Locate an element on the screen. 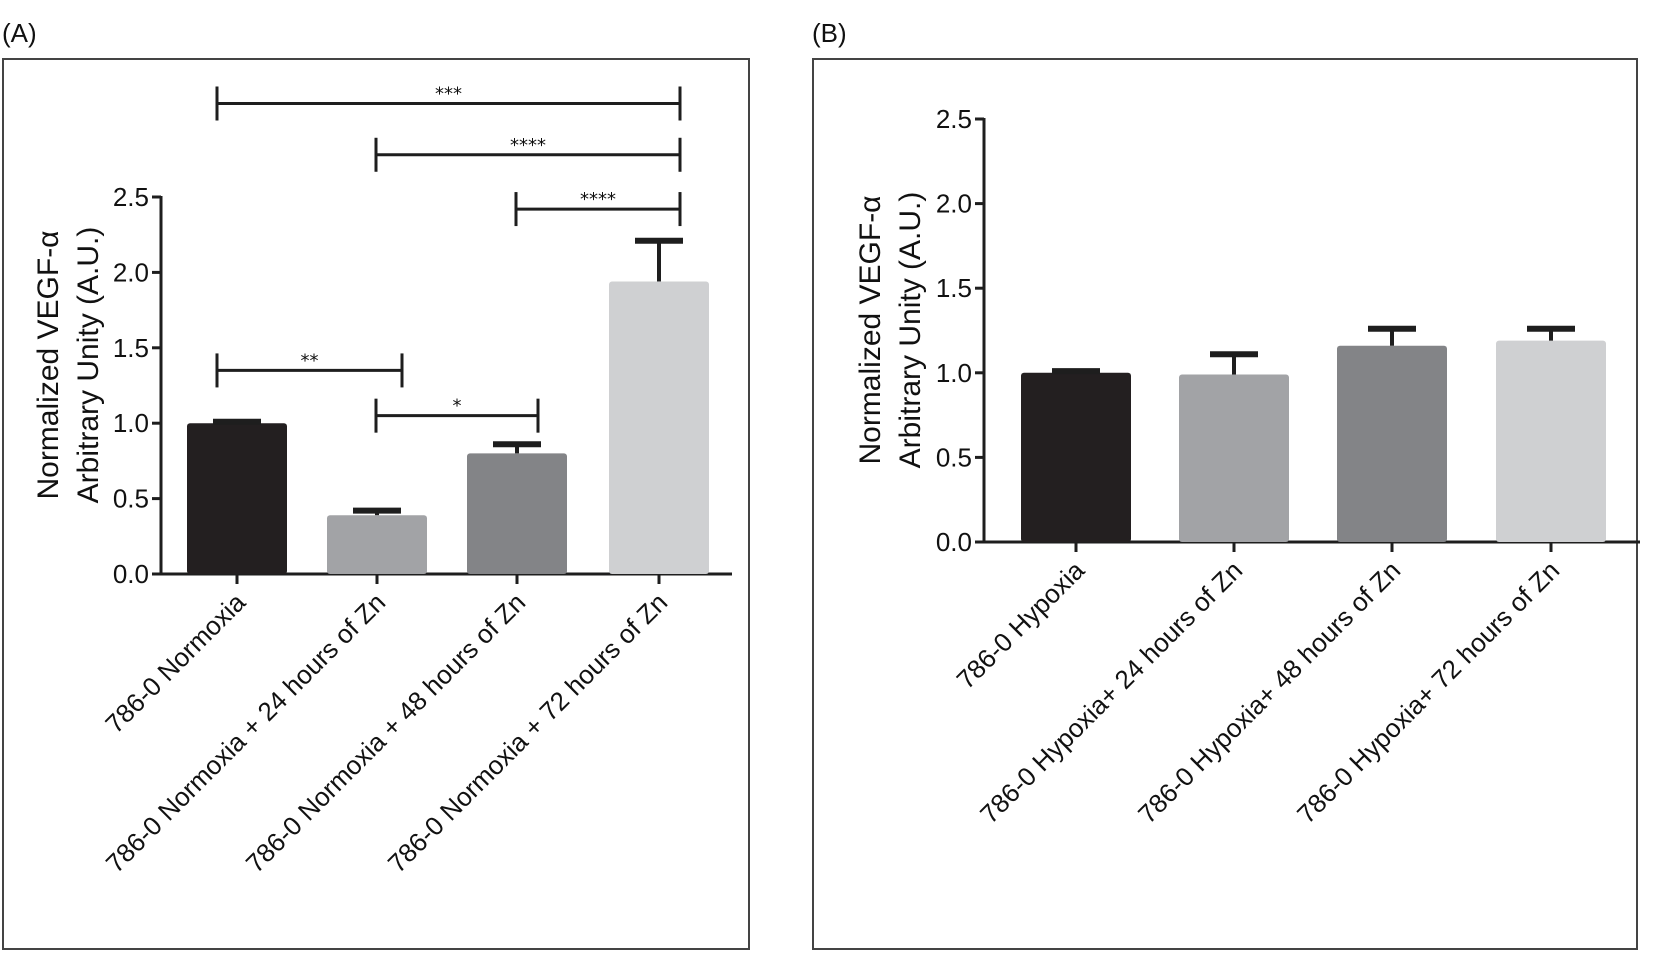 This screenshot has height=954, width=1654. significance-label: * is located at coordinates (457, 406).